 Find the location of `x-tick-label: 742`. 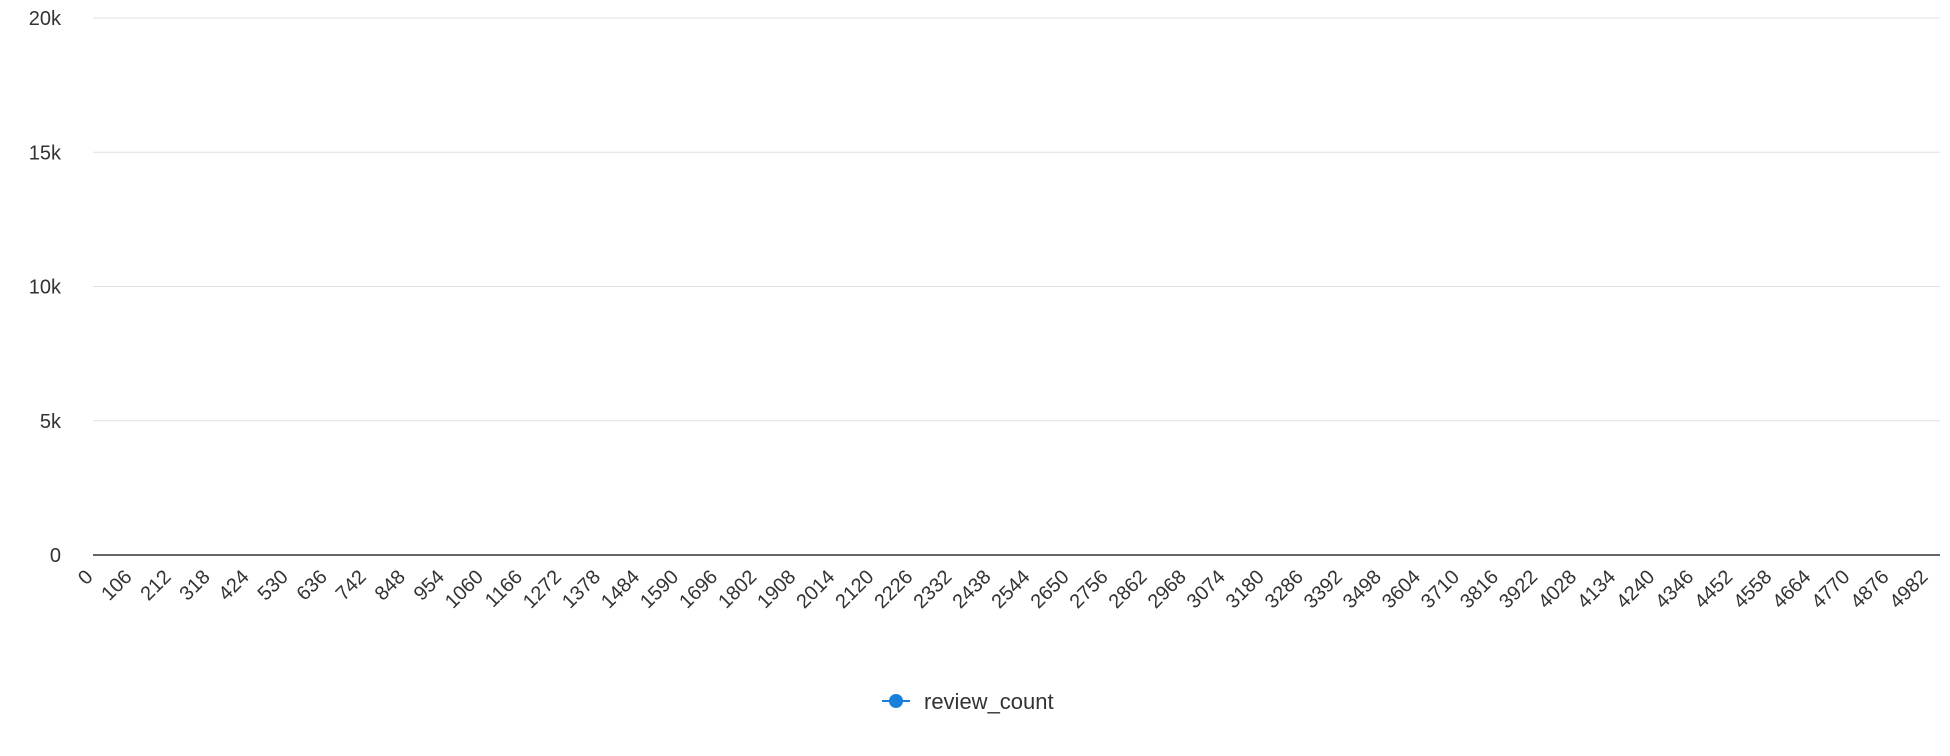

x-tick-label: 742 is located at coordinates (351, 585).